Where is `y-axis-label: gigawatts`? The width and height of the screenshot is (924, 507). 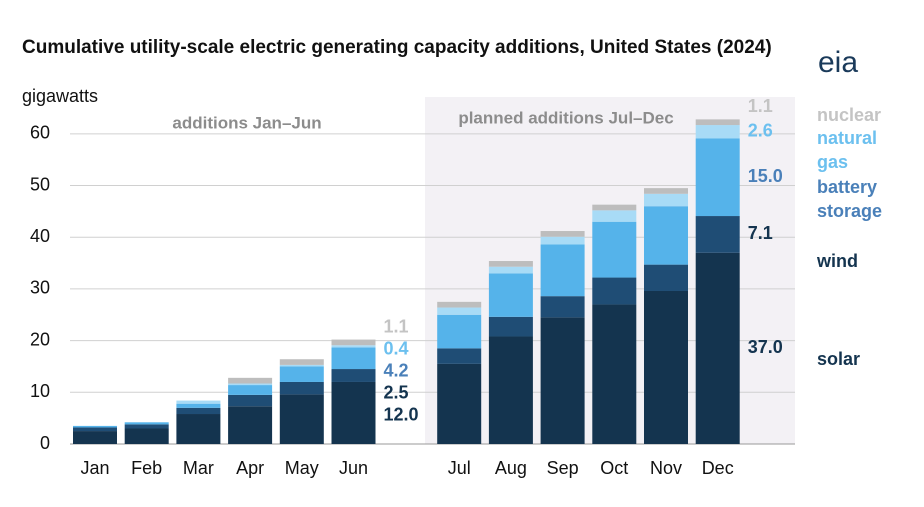 y-axis-label: gigawatts is located at coordinates (60, 96).